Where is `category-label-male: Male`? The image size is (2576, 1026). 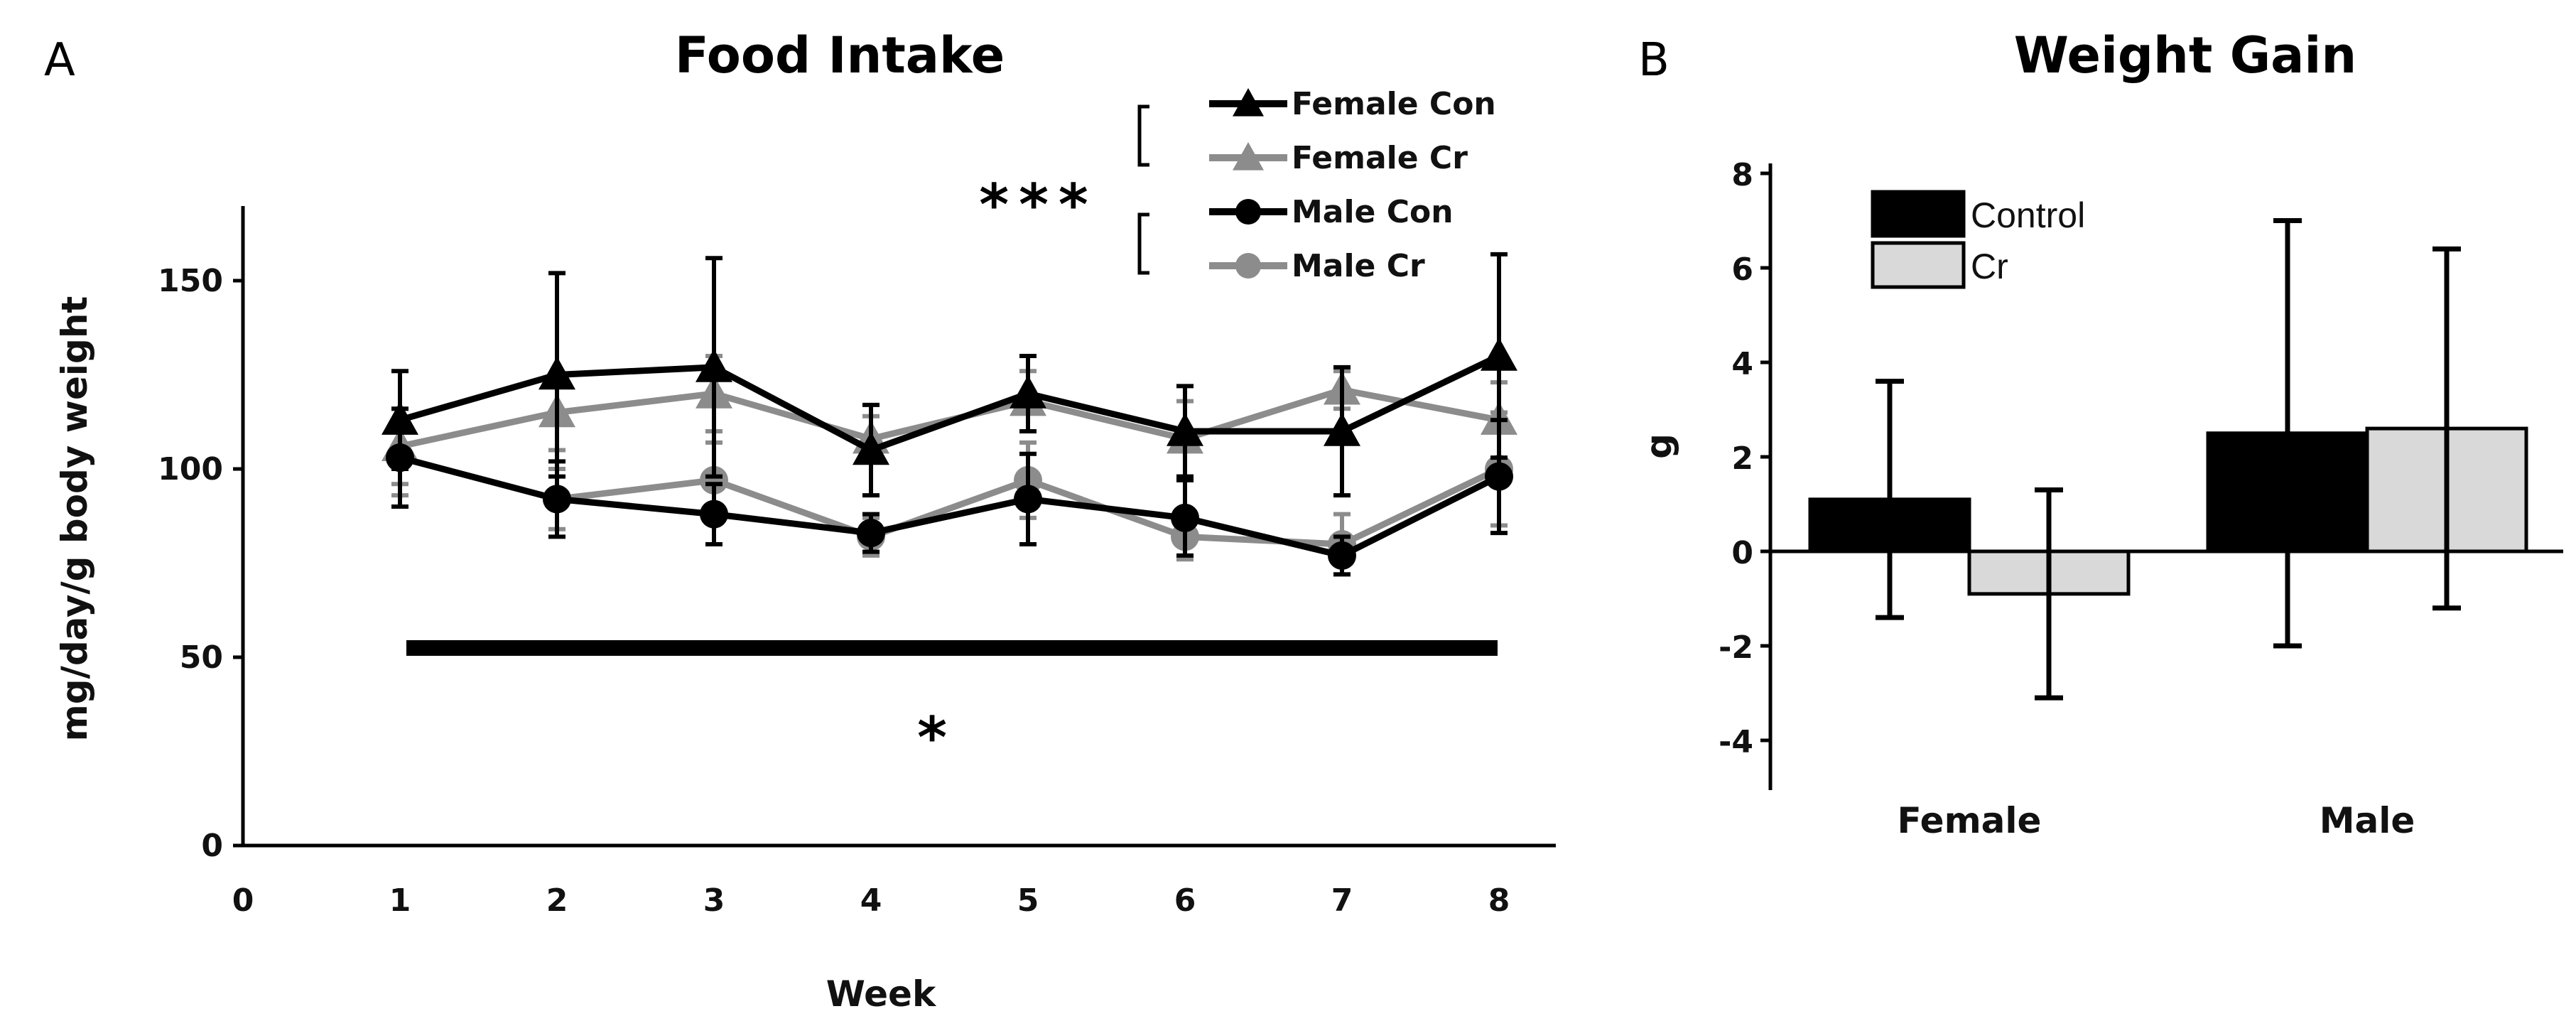
category-label-male: Male is located at coordinates (2367, 820).